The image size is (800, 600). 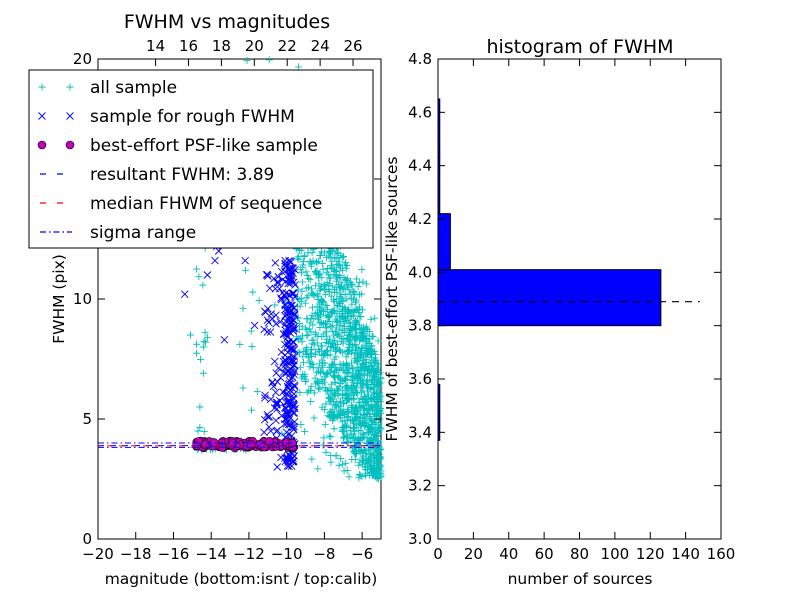 What do you see at coordinates (473, 554) in the screenshot?
I see `x-tick-label: 20` at bounding box center [473, 554].